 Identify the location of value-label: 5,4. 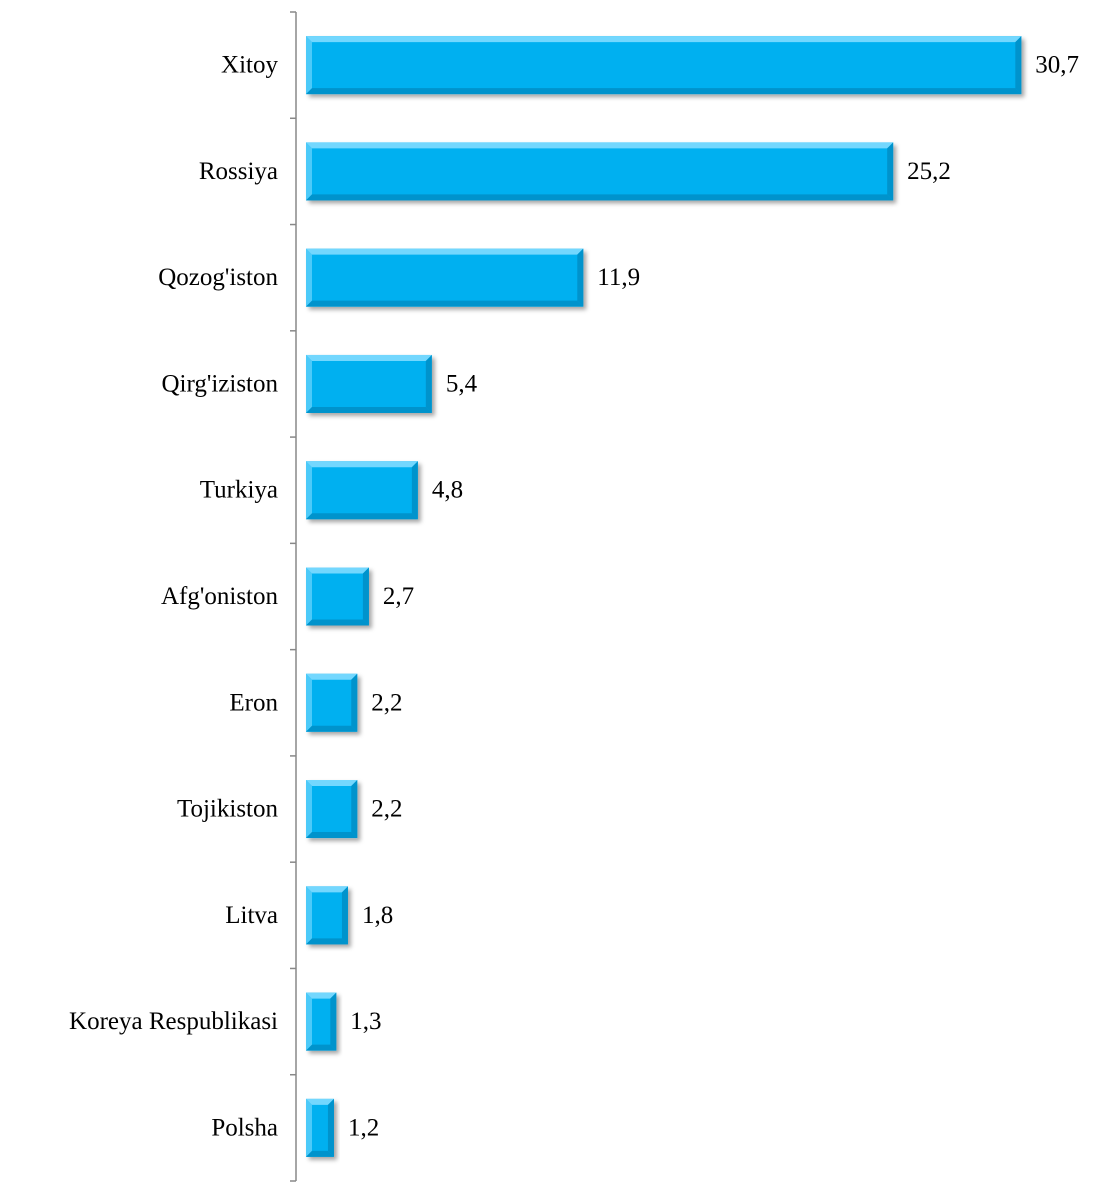
(462, 383).